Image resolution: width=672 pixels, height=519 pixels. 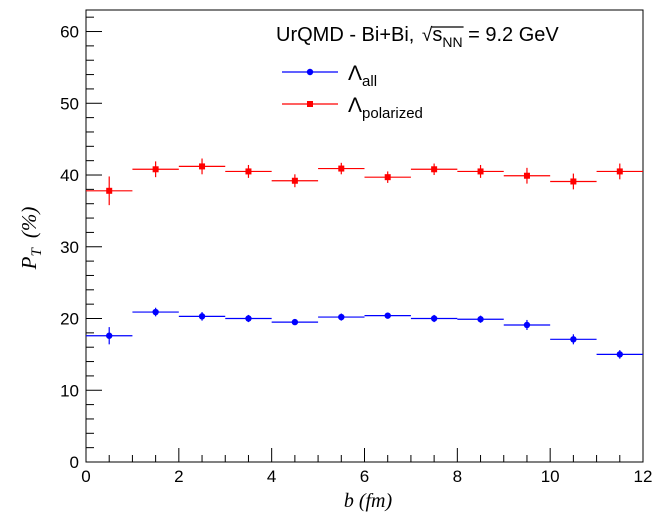 I want to click on y-tick-label: 10, so click(x=69, y=390).